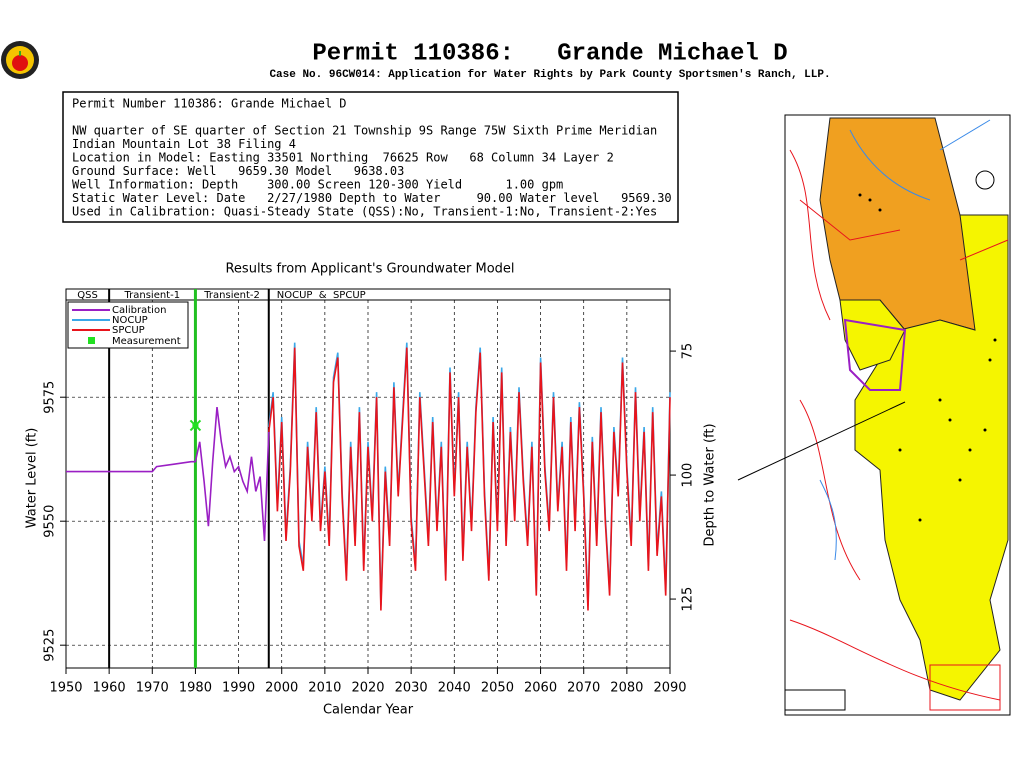  Describe the element at coordinates (209, 104) in the screenshot. I see `info-line: Permit Number 110386: Grande Michael D` at that location.